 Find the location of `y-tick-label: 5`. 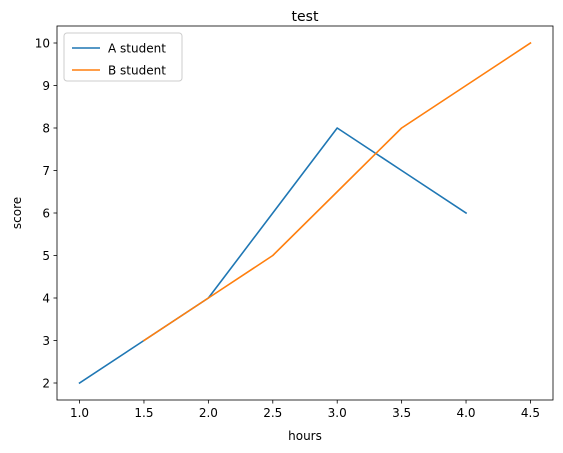

y-tick-label: 5 is located at coordinates (46, 256).